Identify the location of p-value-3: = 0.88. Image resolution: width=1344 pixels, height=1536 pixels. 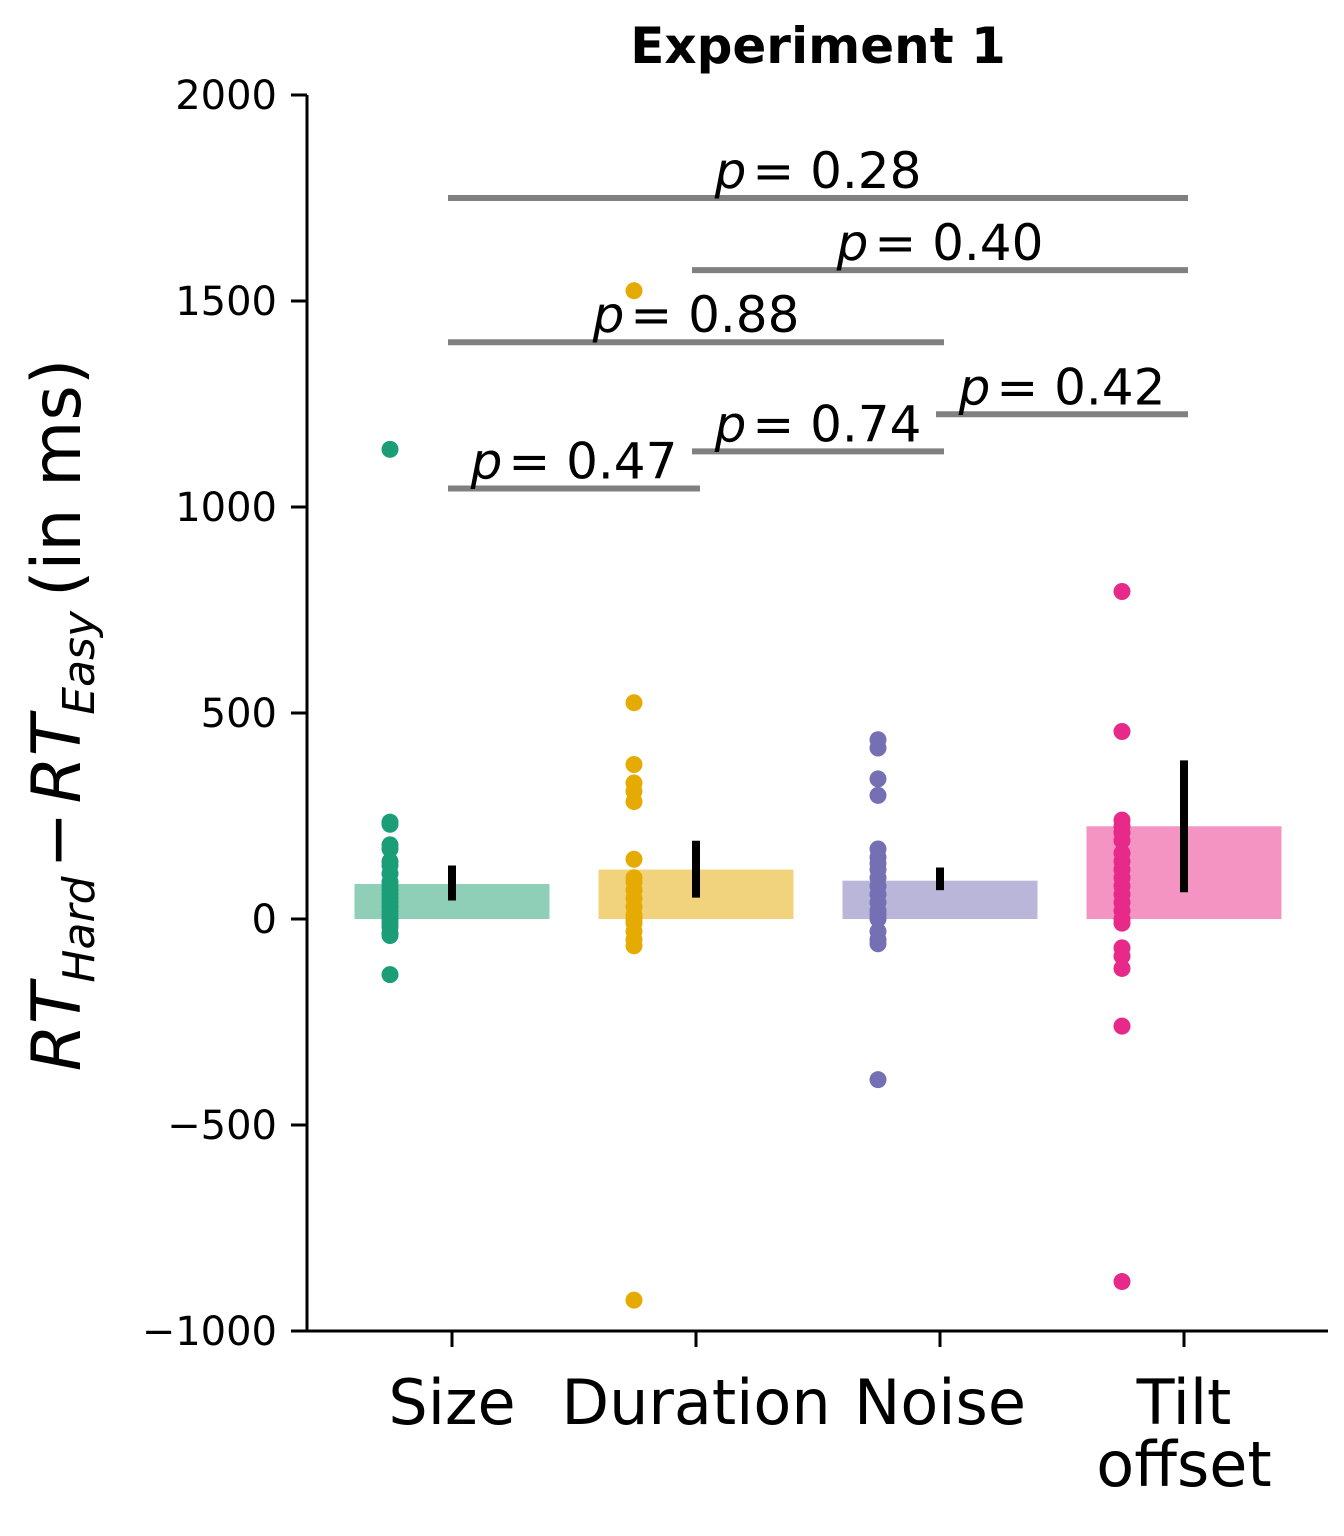
(714, 315).